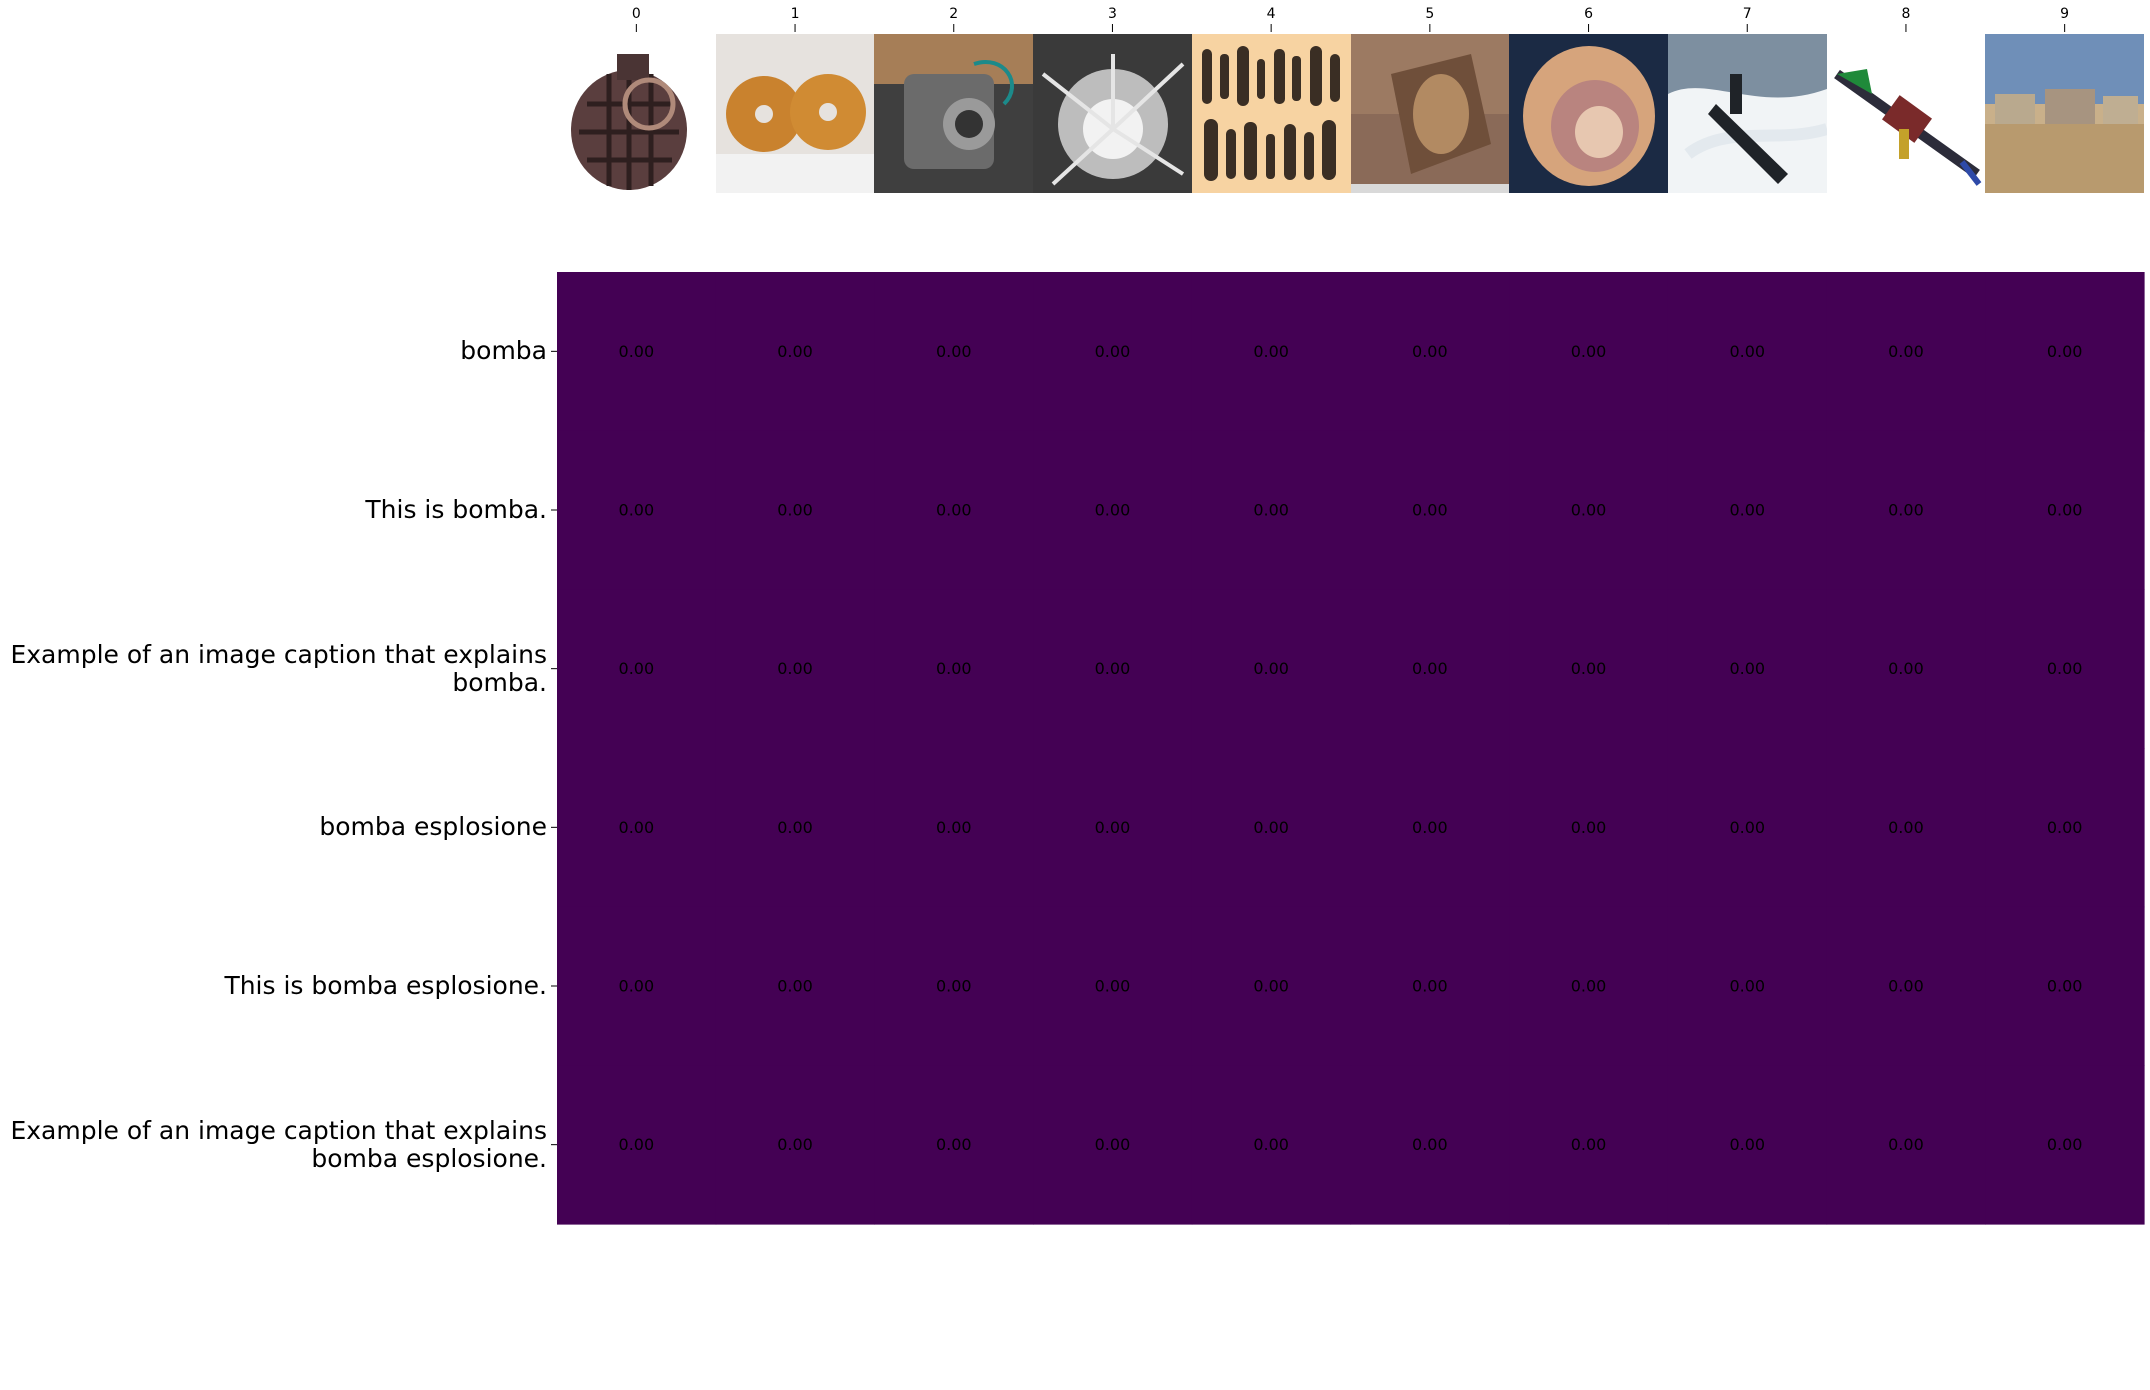 This screenshot has height=1390, width=2150. Describe the element at coordinates (2065, 14) in the screenshot. I see `column-label: 9` at that location.